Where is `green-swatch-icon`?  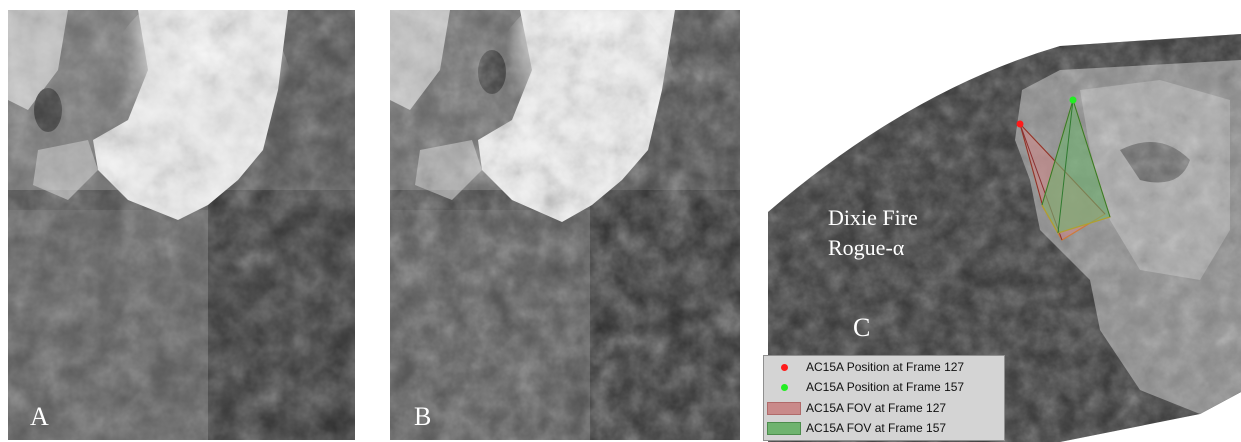
green-swatch-icon is located at coordinates (784, 428).